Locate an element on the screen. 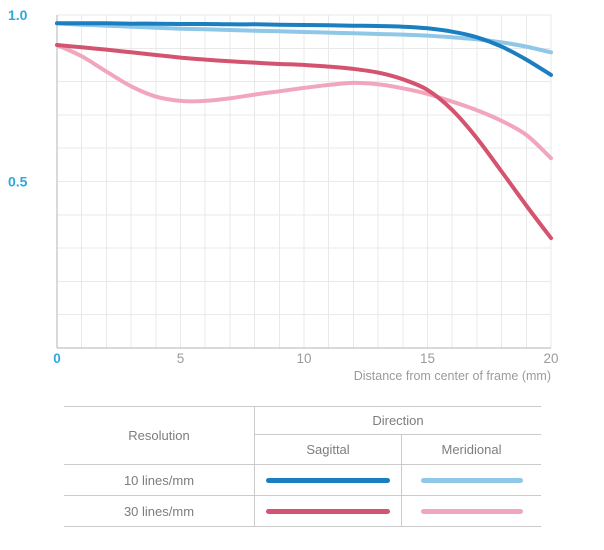  legend-meridional-header: Meridional is located at coordinates (471, 450).